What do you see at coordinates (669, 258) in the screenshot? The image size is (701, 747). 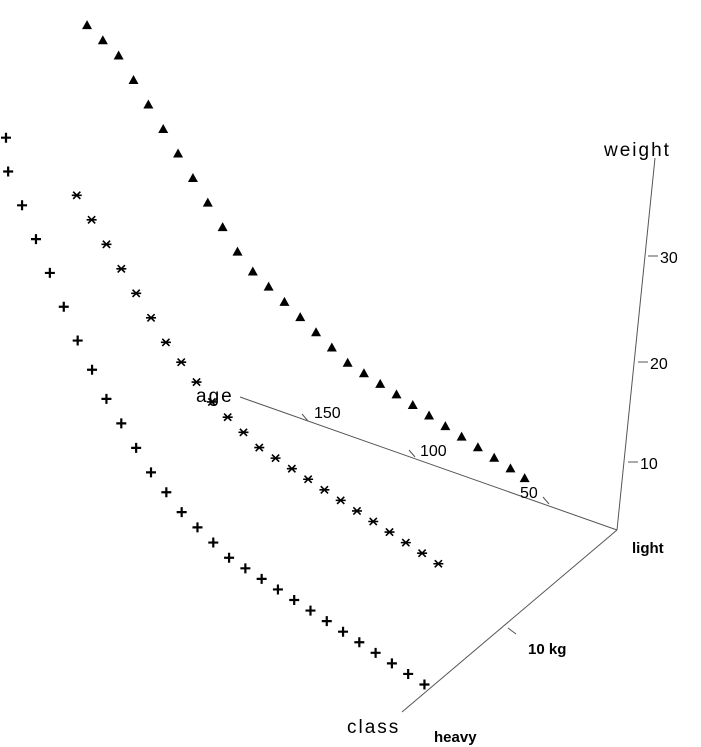 I see `weight-tick-30: 30` at bounding box center [669, 258].